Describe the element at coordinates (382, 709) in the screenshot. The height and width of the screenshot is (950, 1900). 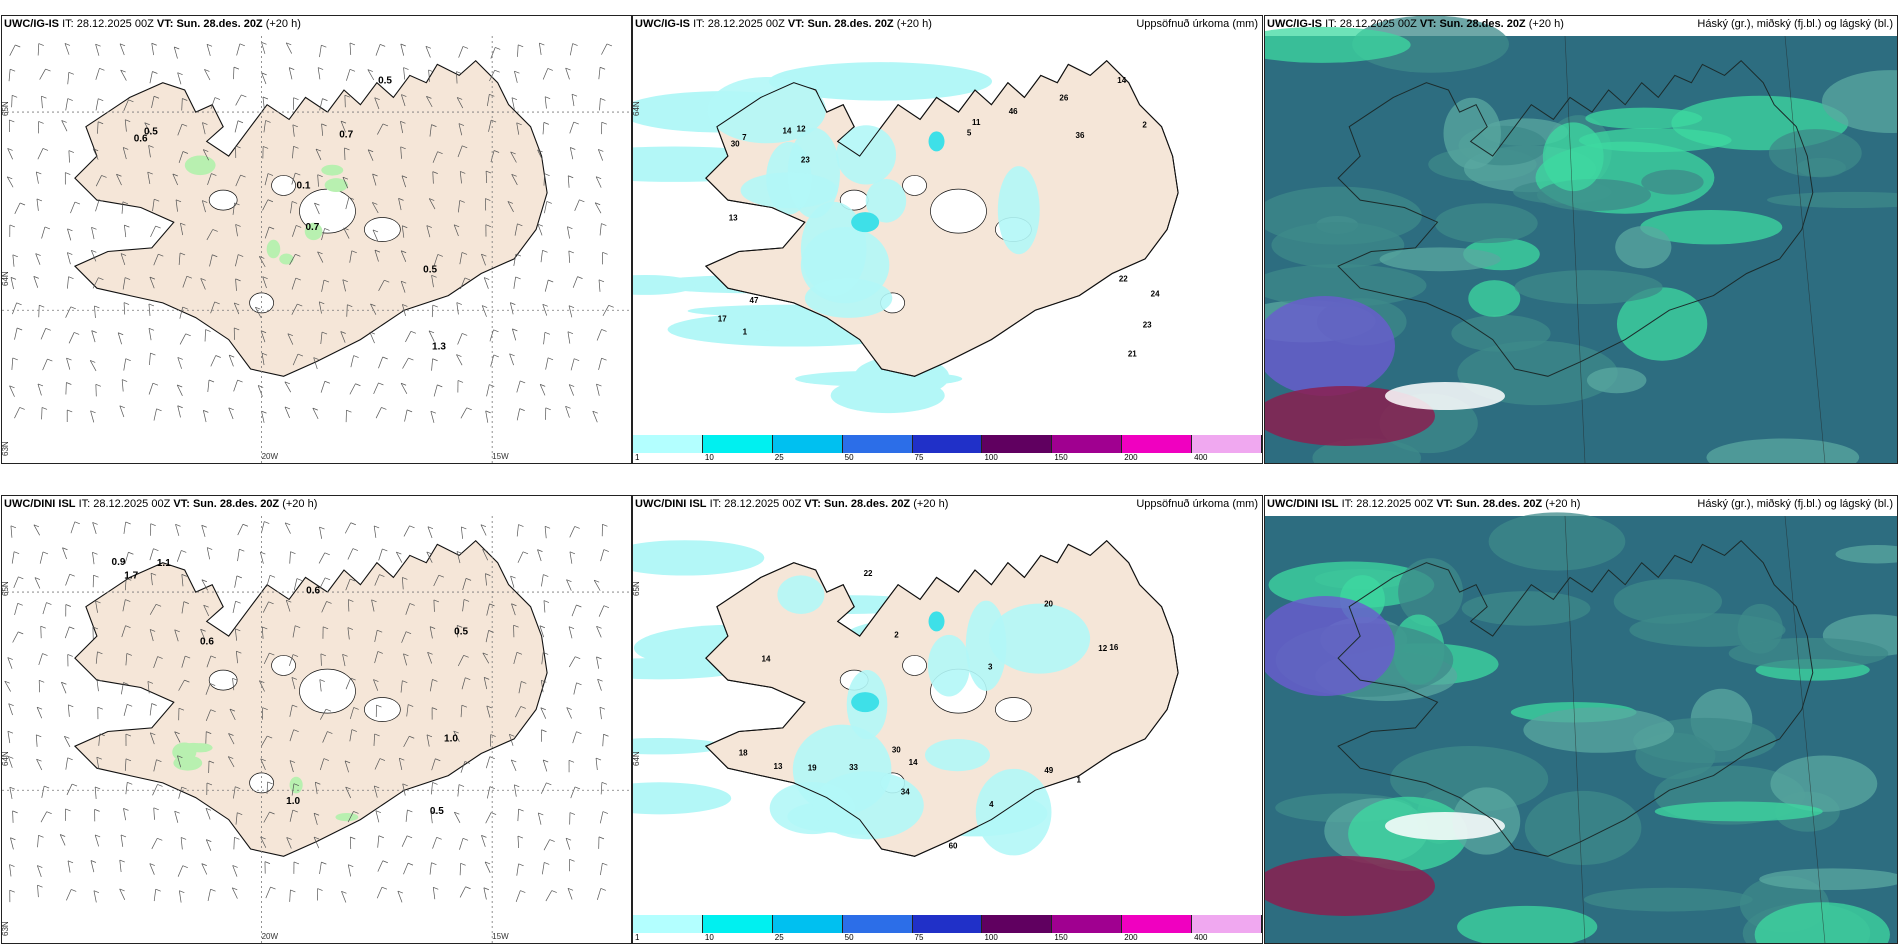
I see `glacier` at that location.